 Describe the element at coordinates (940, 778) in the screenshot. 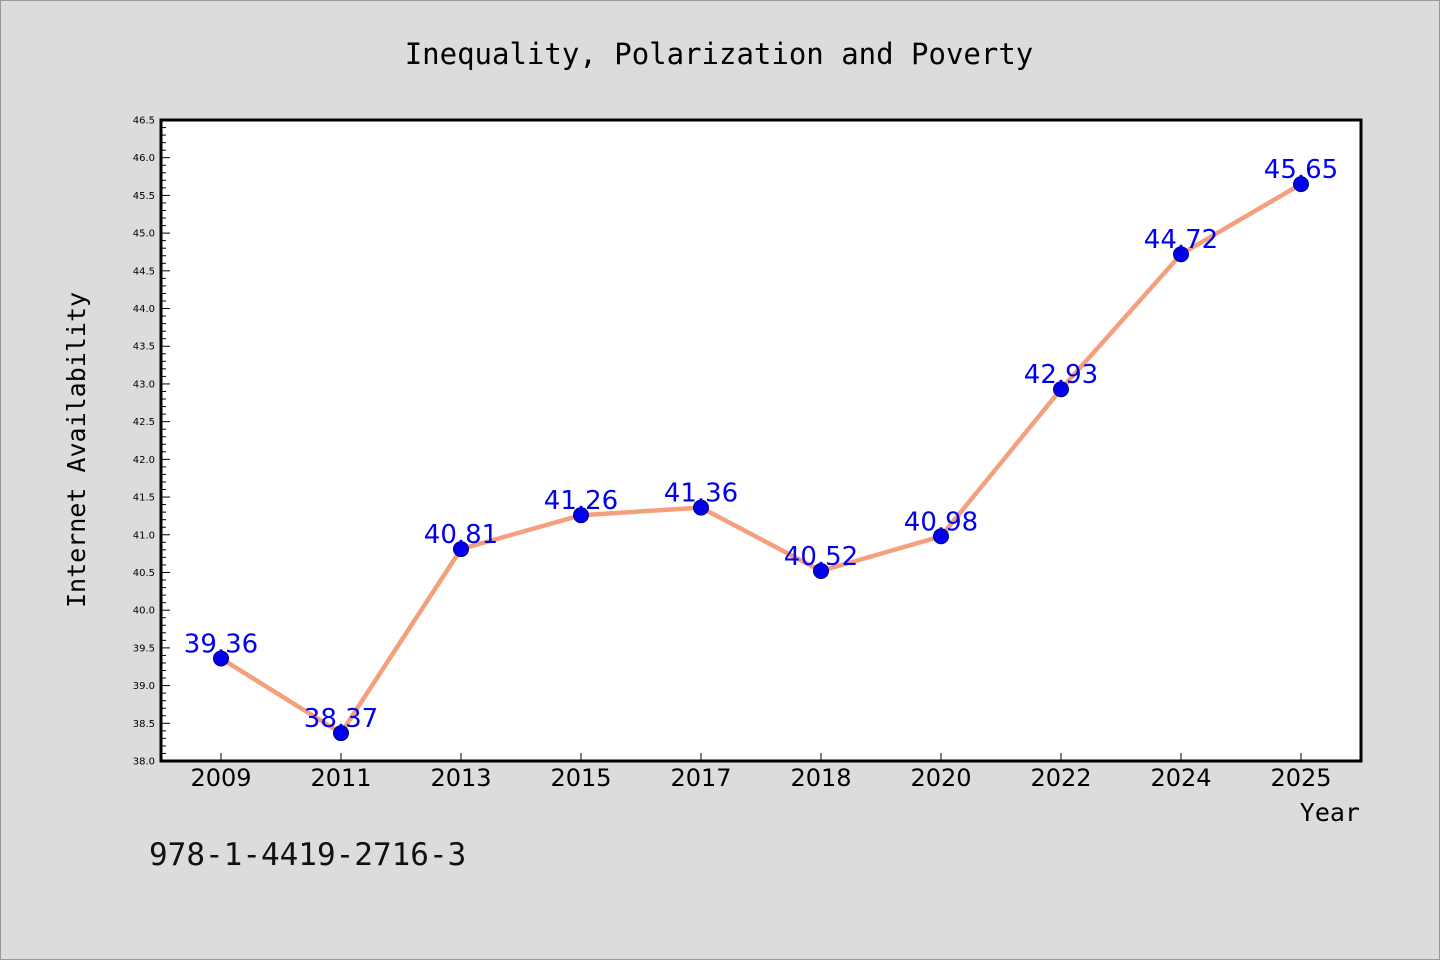

I see `x-tick-label: 2020` at that location.